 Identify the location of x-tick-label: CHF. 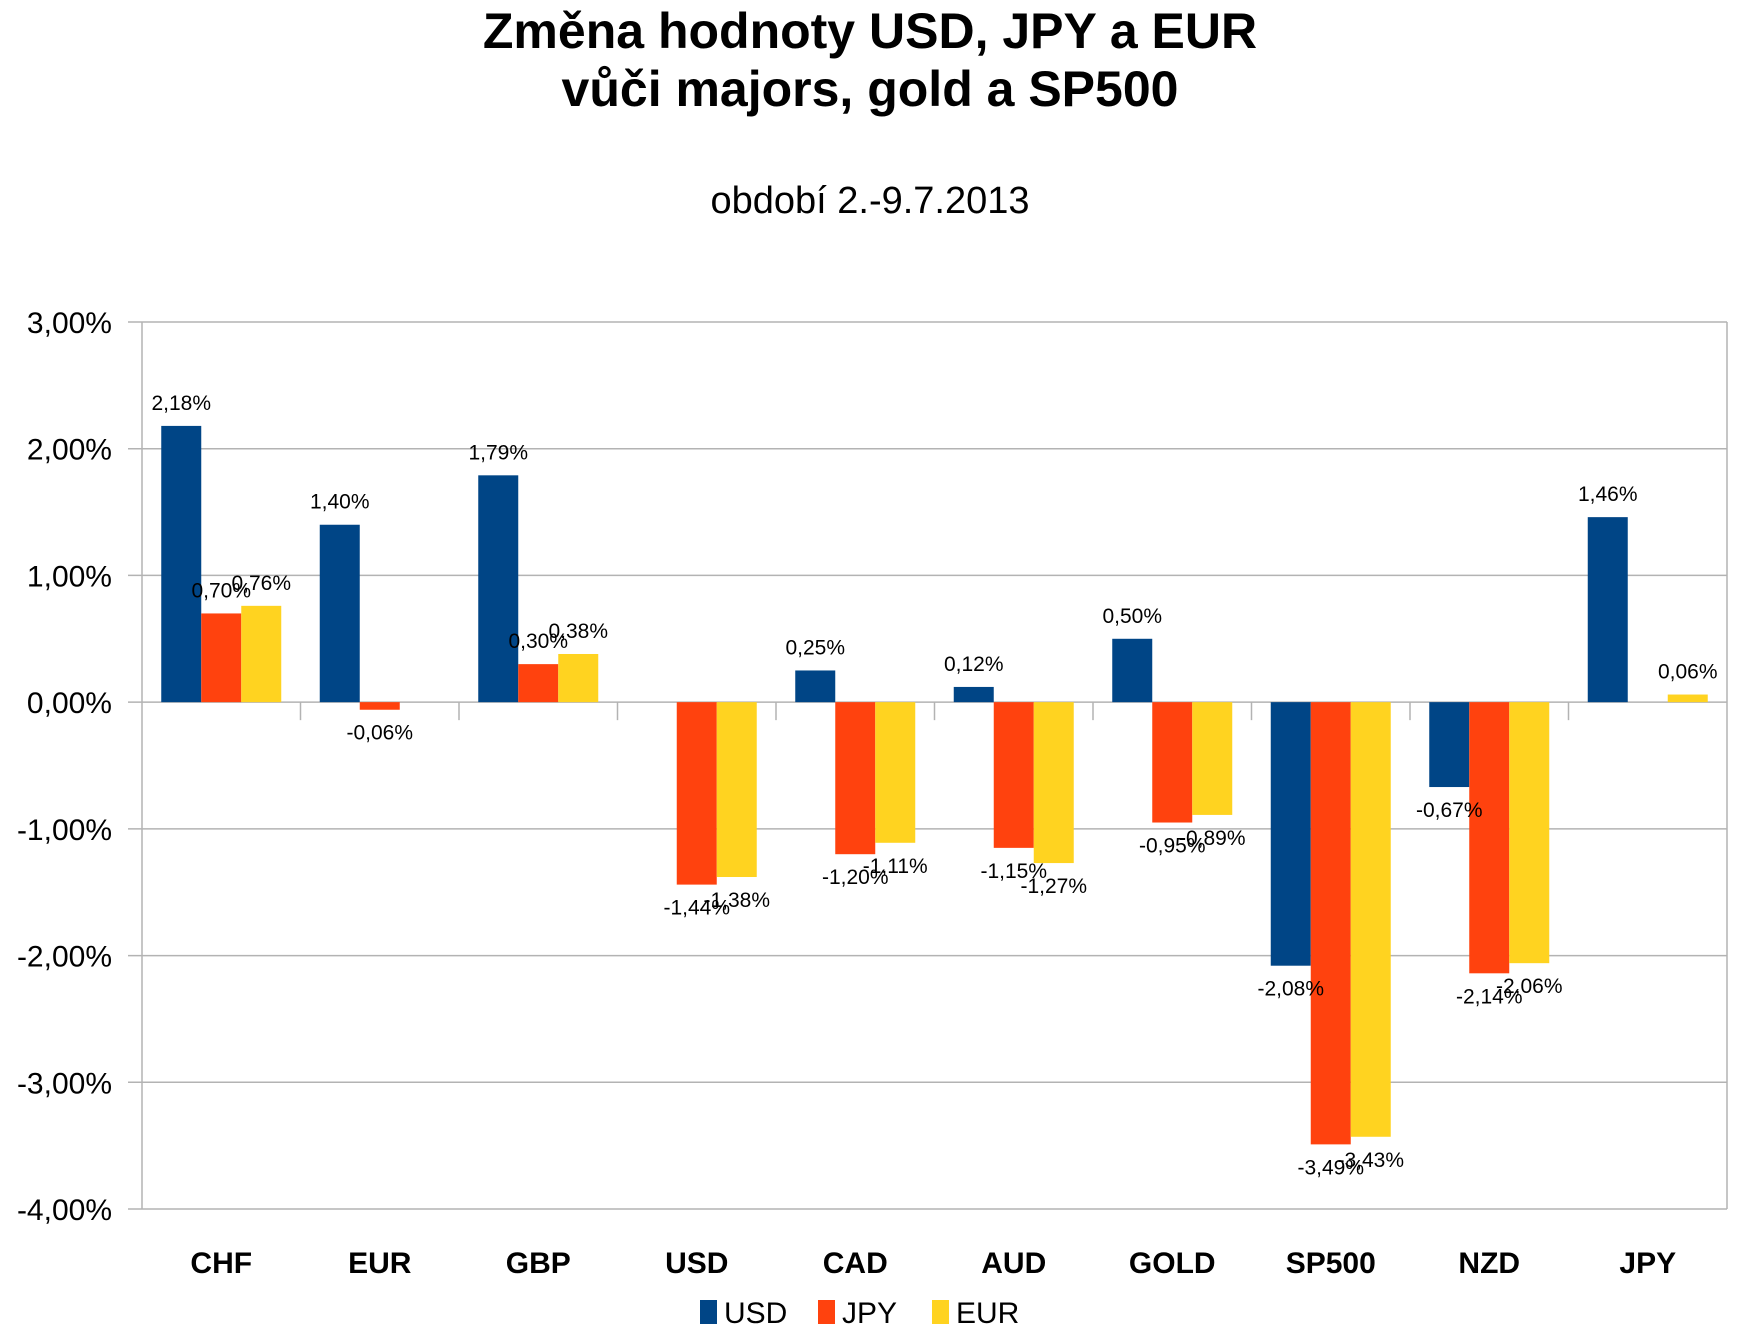
(221, 1263).